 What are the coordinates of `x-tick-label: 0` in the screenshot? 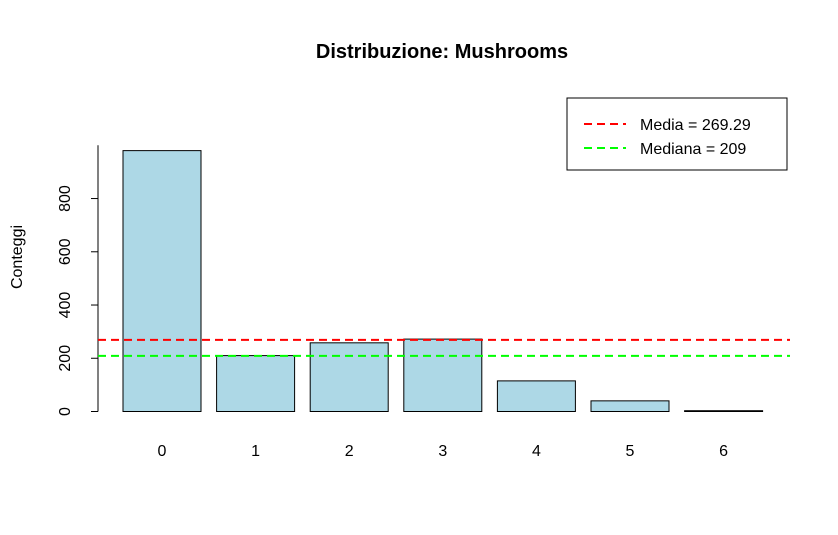 It's located at (162, 451).